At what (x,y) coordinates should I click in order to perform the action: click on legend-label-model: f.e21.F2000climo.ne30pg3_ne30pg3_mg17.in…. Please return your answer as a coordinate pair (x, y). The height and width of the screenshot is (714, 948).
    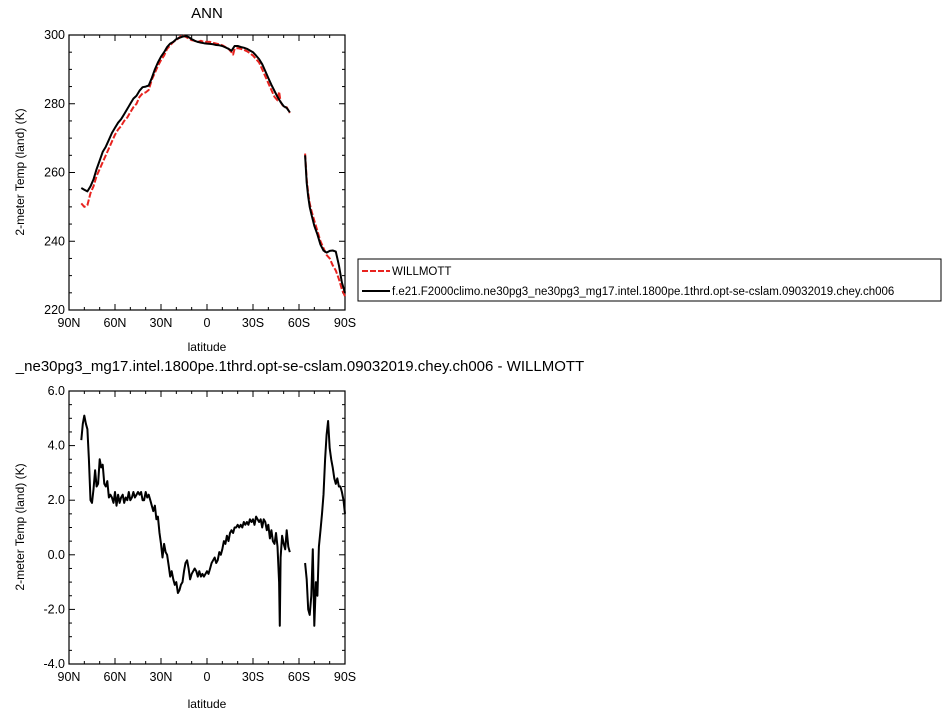
    Looking at the image, I should click on (643, 292).